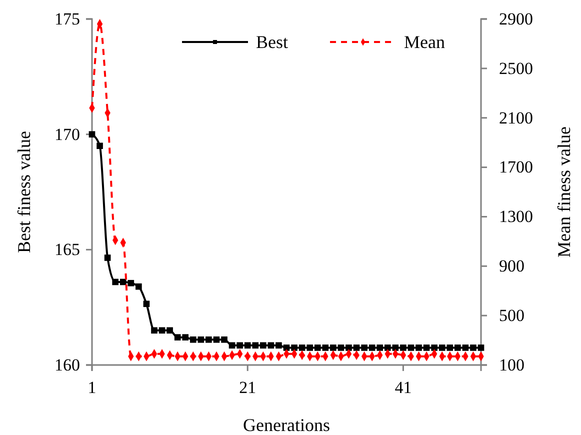 The image size is (581, 435). I want to click on y2-tick-label: 2500, so click(516, 68).